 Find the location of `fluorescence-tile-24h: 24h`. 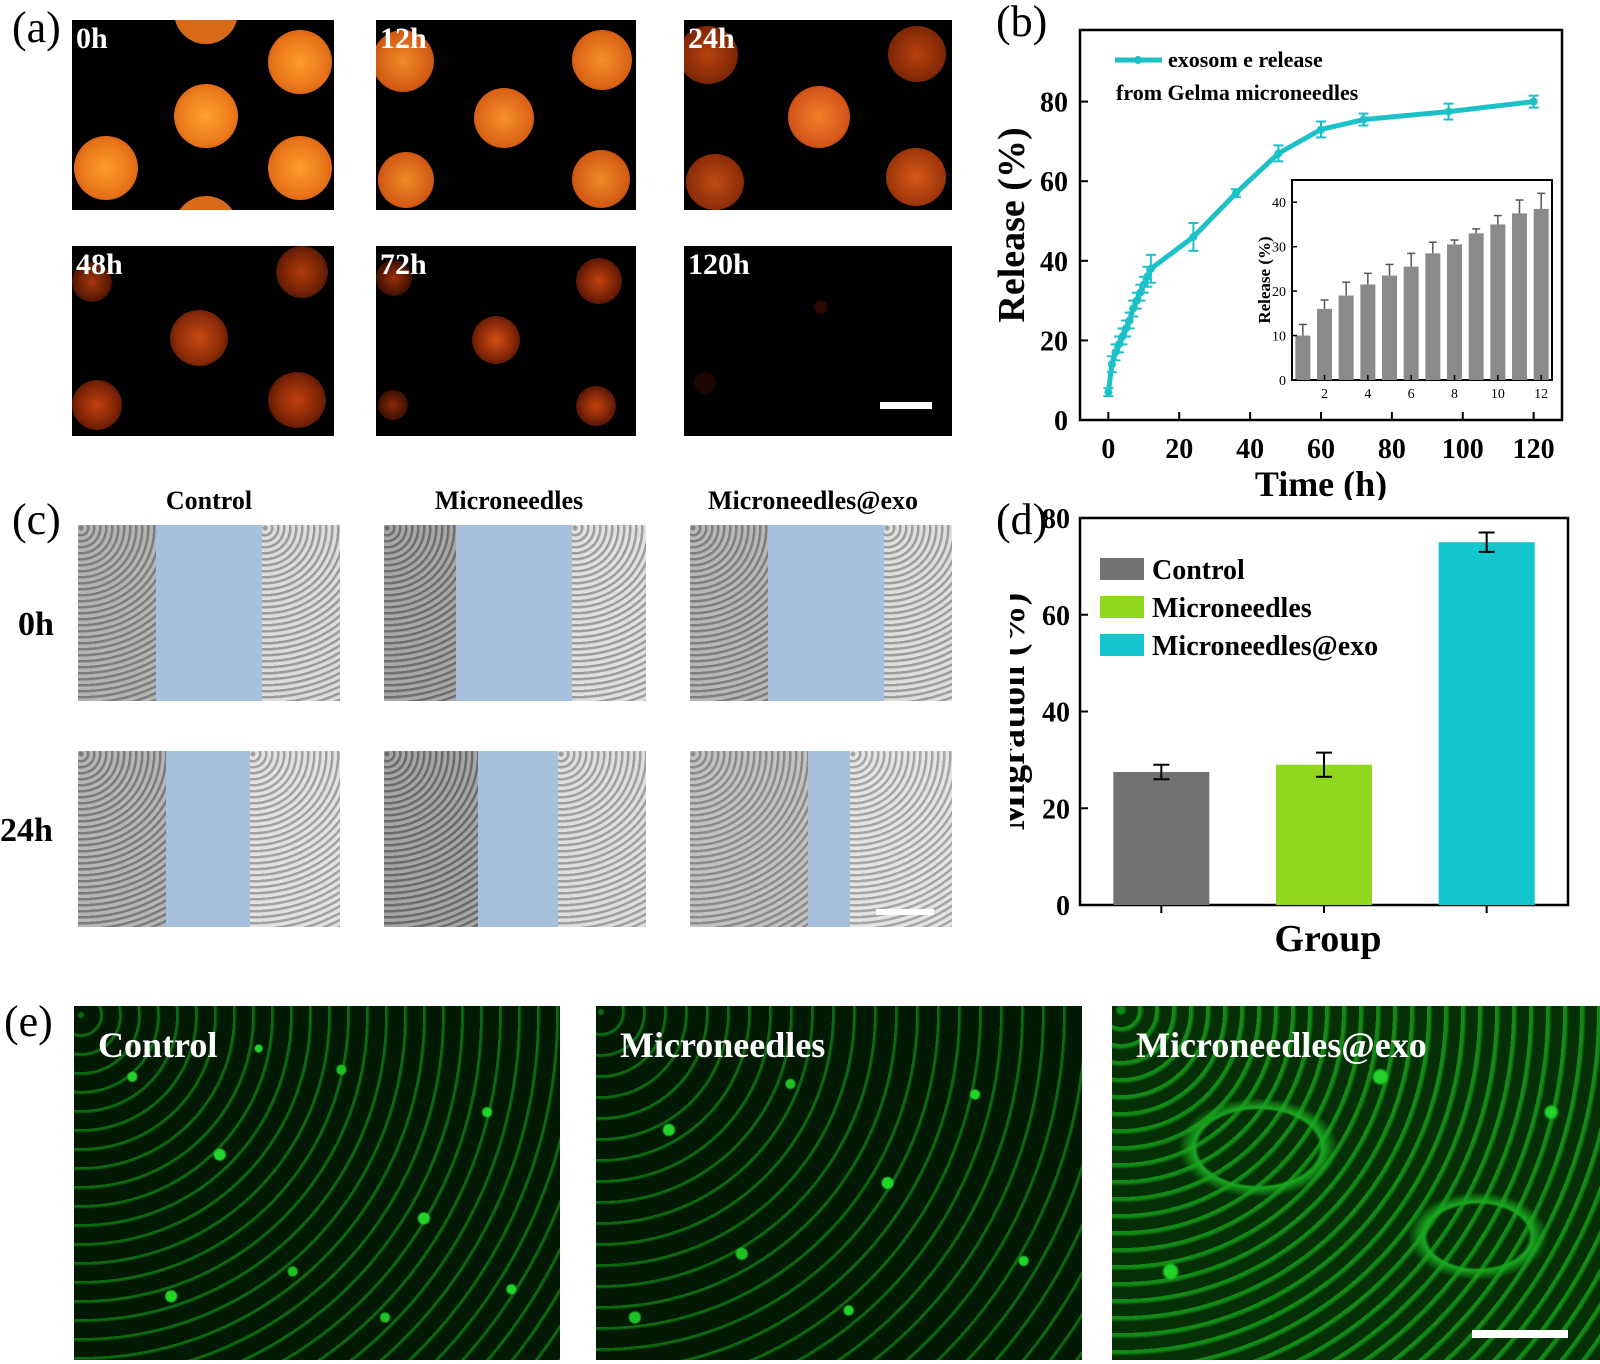

fluorescence-tile-24h: 24h is located at coordinates (818, 115).